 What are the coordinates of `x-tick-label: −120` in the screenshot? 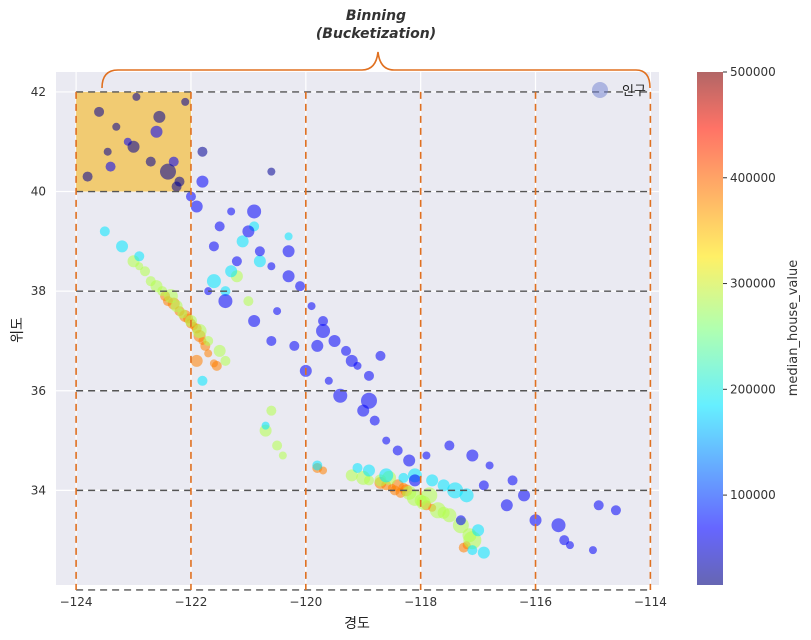 It's located at (305, 602).